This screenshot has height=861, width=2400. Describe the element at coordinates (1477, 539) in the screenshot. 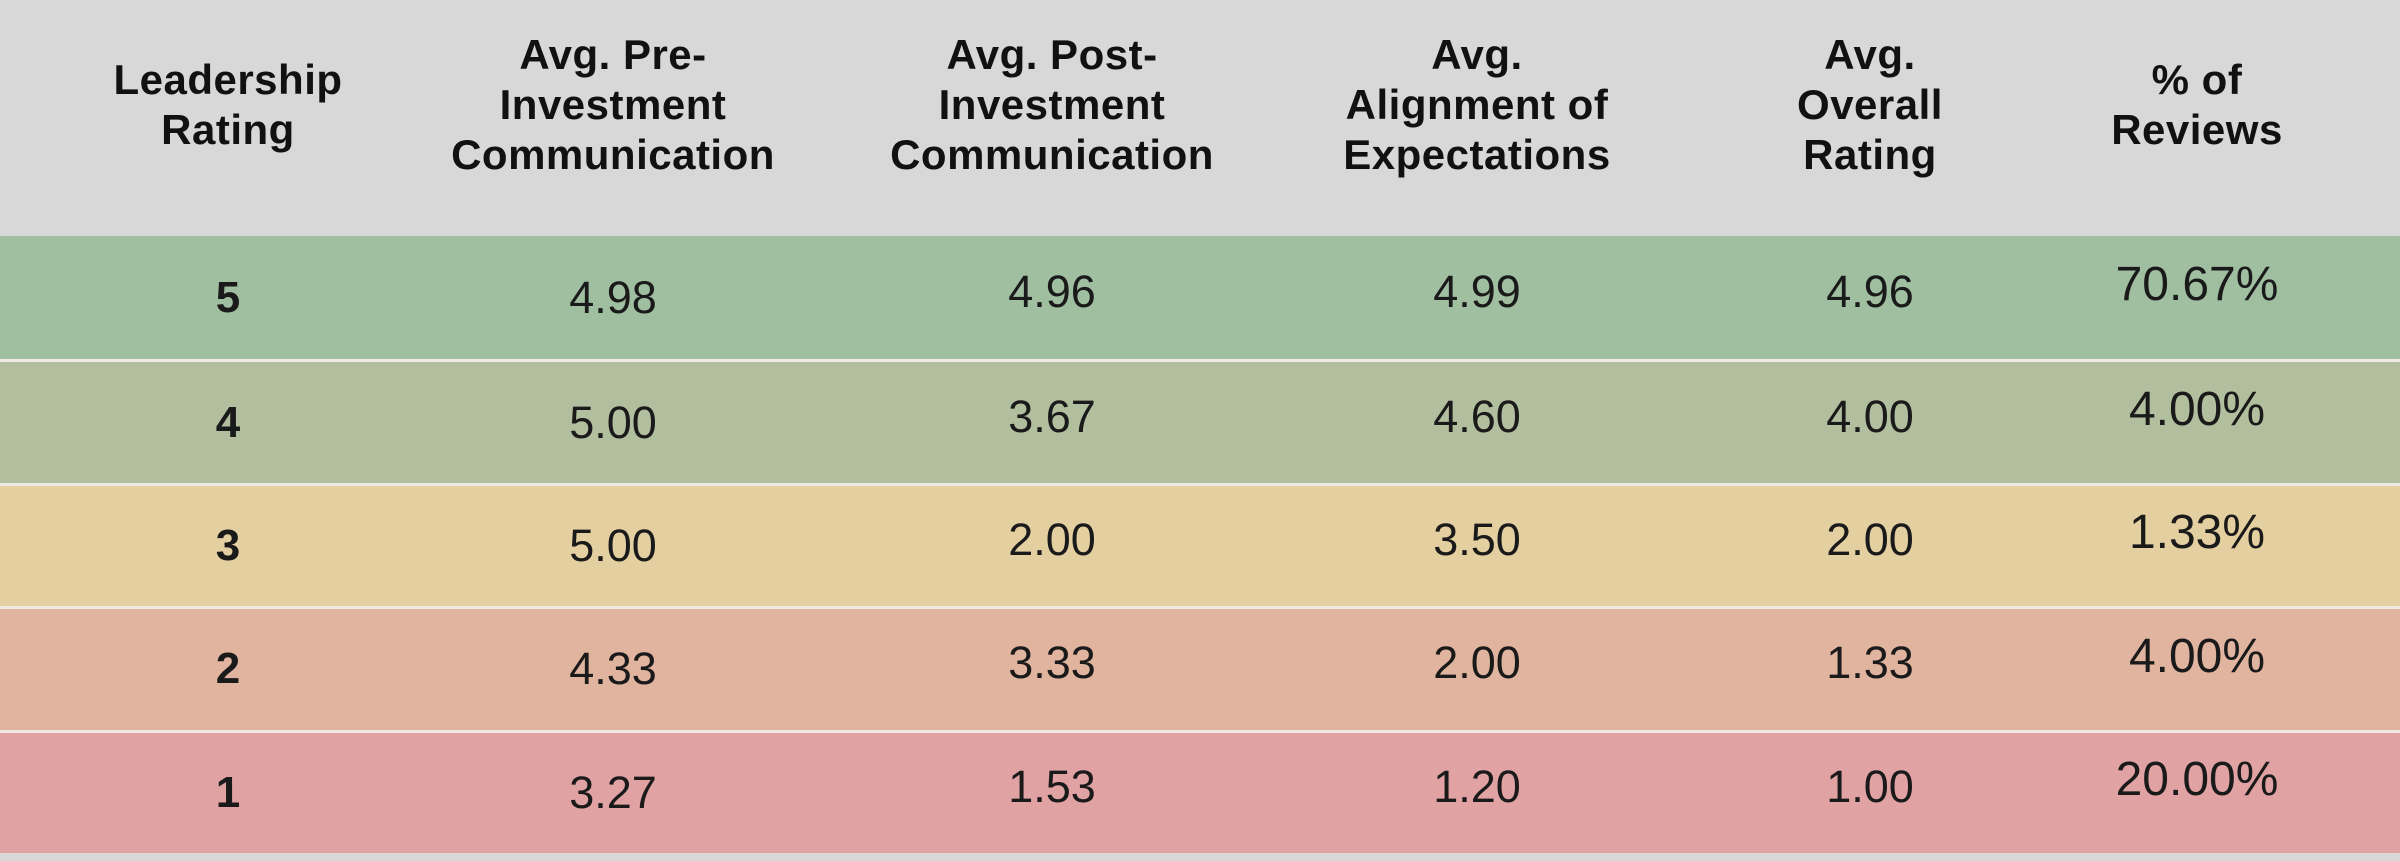

I see `cell-alignment: 3.50` at that location.